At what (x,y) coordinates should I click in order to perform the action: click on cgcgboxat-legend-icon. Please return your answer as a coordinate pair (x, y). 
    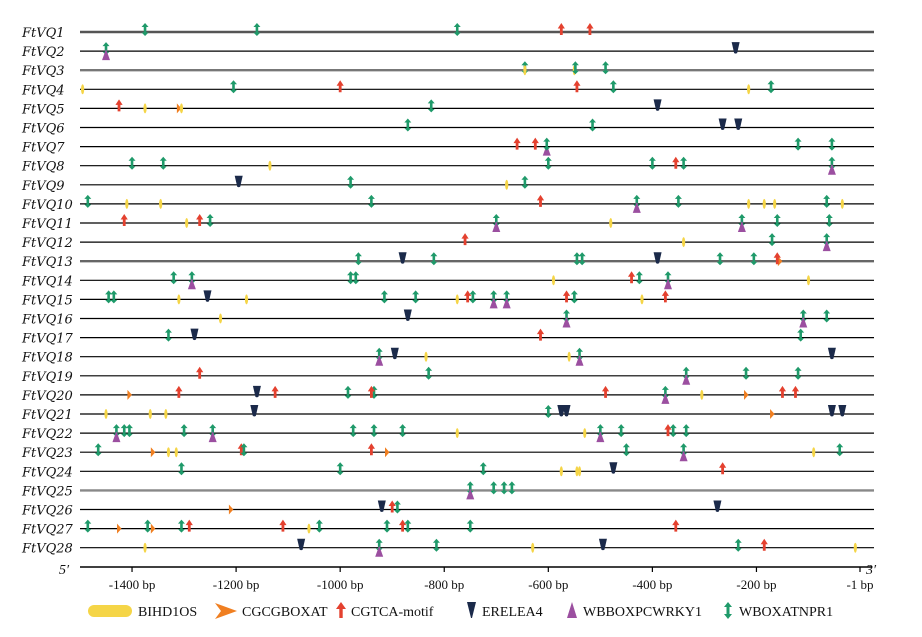
    Looking at the image, I should click on (226, 611).